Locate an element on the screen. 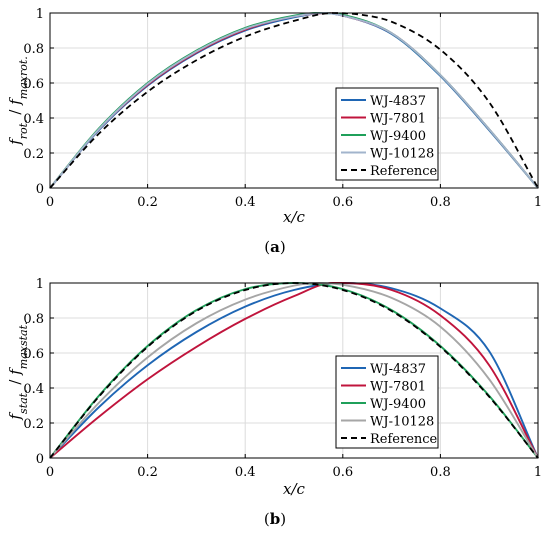 The image size is (550, 536). svg-text: fstat. / fmaxstat. is located at coordinates (18, 371).